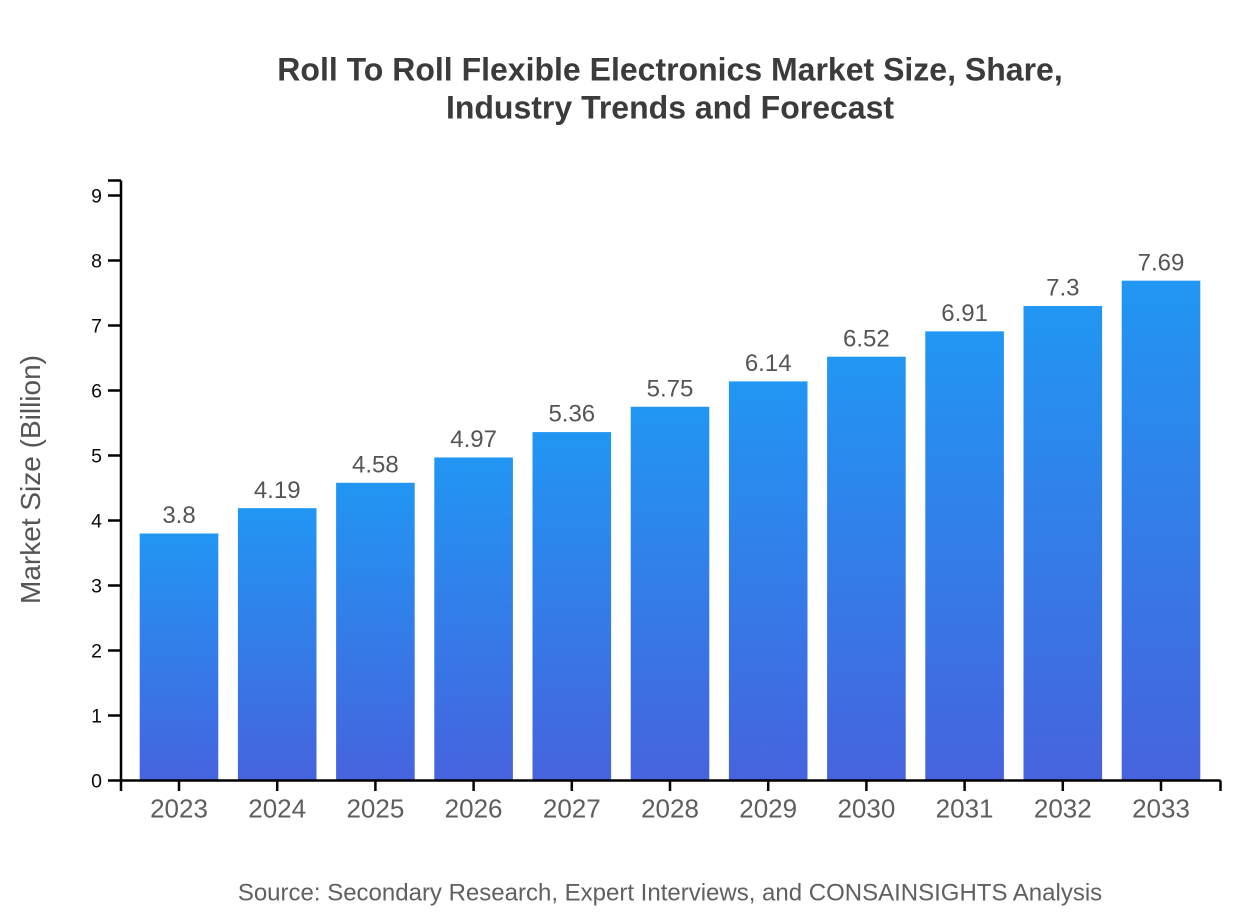 This screenshot has height=920, width=1260. Describe the element at coordinates (96, 652) in the screenshot. I see `svg-text: 2` at that location.